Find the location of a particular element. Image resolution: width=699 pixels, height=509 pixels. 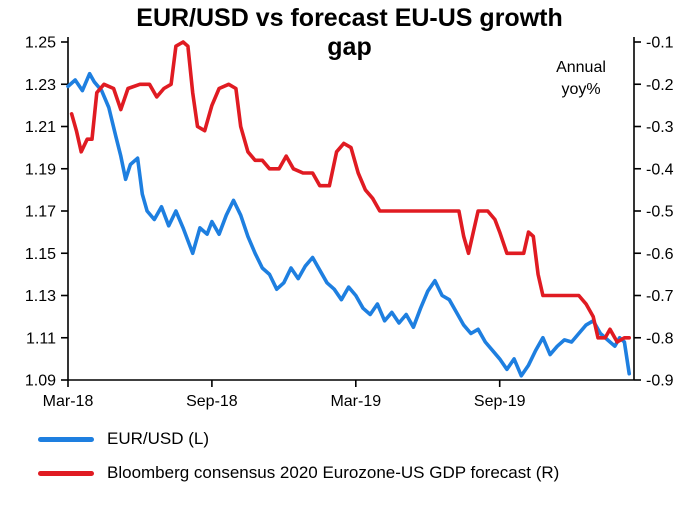

y-axis-right-label: -0.6 is located at coordinates (660, 254).